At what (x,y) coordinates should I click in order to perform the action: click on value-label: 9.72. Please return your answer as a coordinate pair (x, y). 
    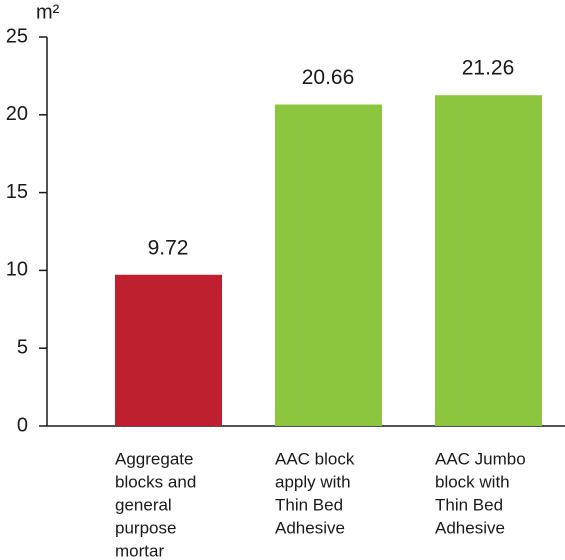
    Looking at the image, I should click on (168, 247).